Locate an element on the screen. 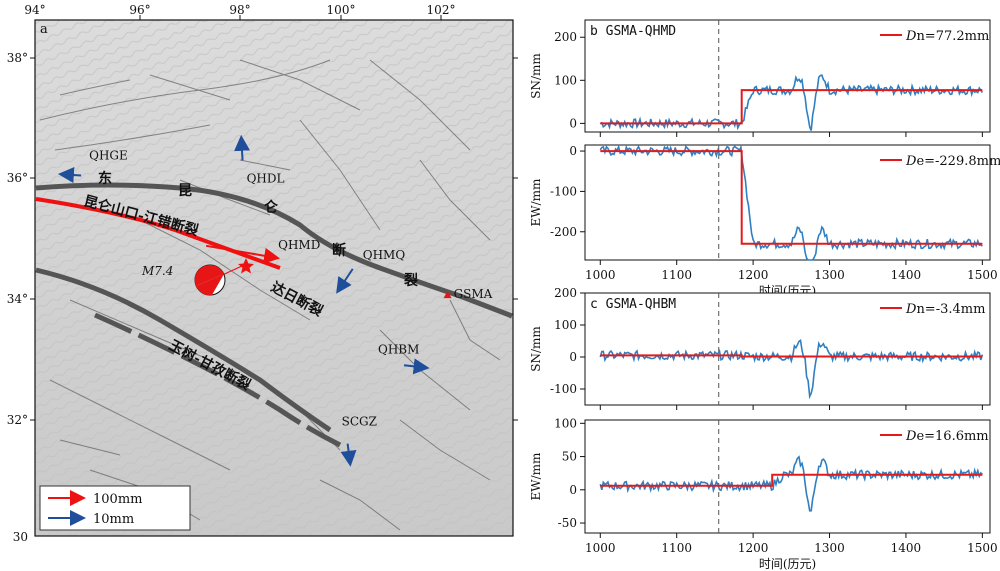 The height and width of the screenshot is (571, 1000). legend-red-label: 100mm is located at coordinates (117, 499).